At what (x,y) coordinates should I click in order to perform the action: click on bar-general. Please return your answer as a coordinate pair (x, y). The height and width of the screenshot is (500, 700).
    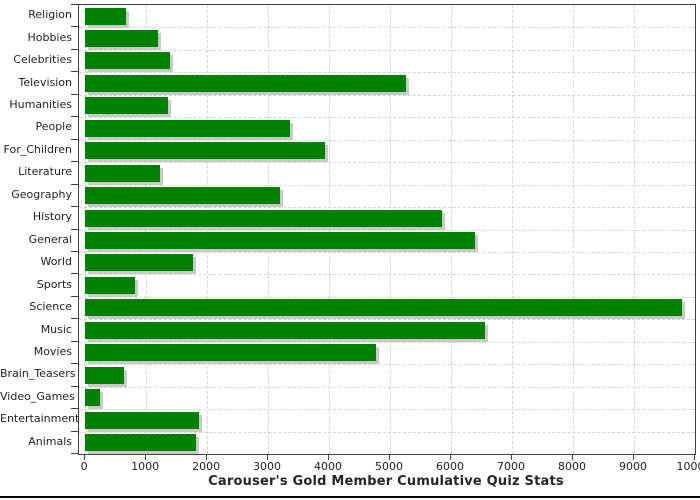
    Looking at the image, I should click on (280, 240).